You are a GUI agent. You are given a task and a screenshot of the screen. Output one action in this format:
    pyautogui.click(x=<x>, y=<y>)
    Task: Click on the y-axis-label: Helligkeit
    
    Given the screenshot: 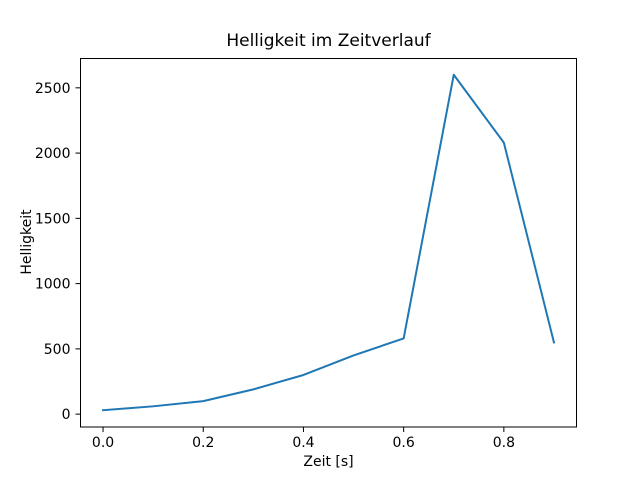 What is the action you would take?
    pyautogui.click(x=27, y=242)
    